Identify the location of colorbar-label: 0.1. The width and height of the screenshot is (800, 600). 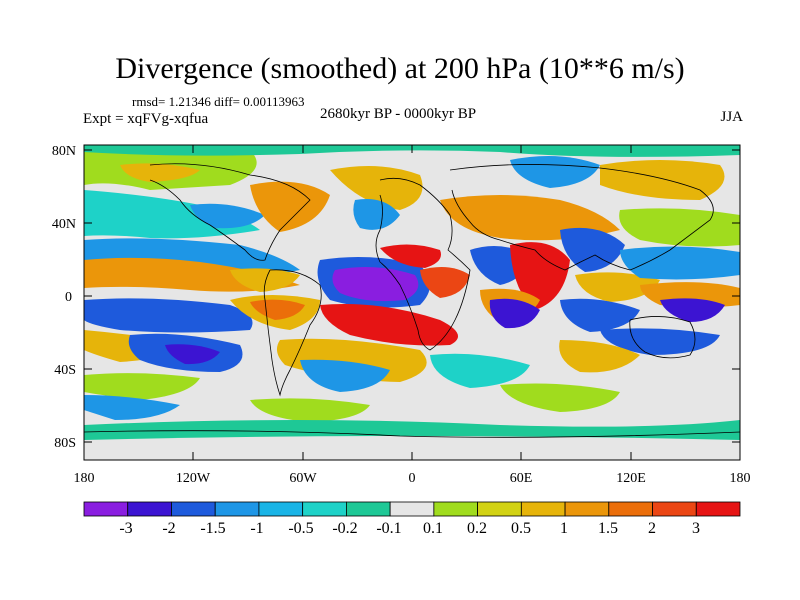
(433, 528).